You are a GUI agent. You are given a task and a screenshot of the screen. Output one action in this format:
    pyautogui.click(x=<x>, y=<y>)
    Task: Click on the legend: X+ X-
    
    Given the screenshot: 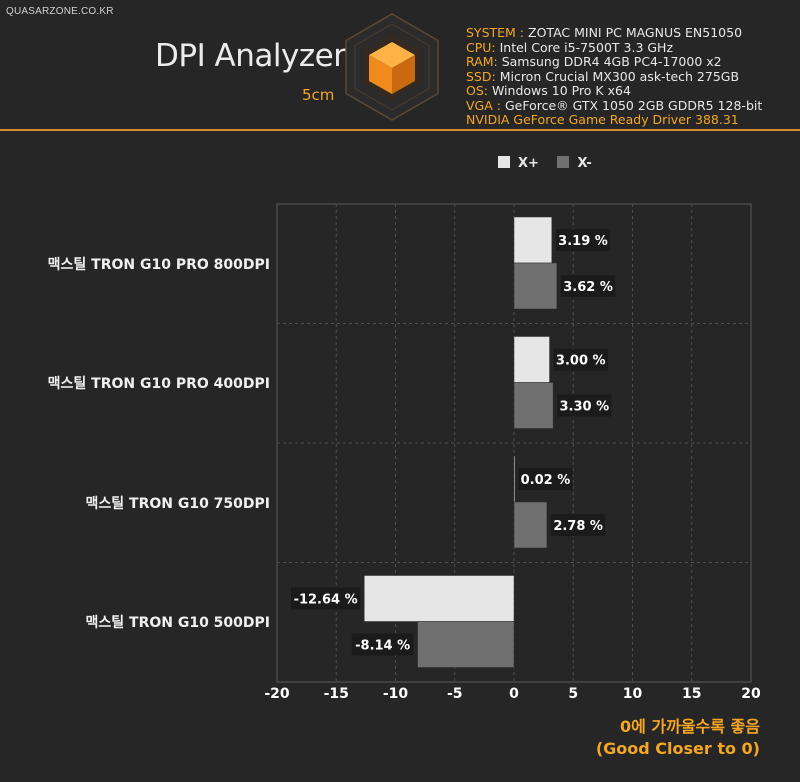 What is the action you would take?
    pyautogui.click(x=552, y=163)
    